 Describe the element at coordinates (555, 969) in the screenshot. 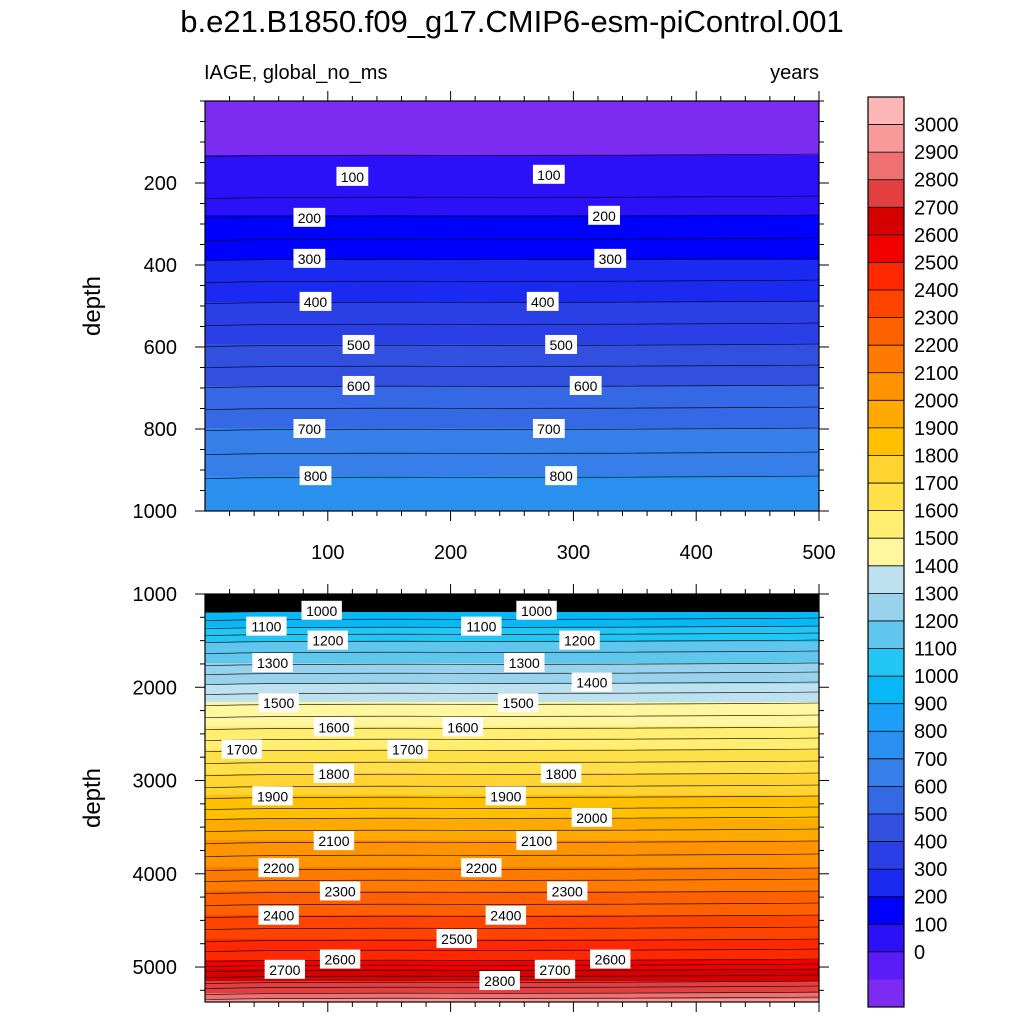

I see `contour-label: 2700` at that location.